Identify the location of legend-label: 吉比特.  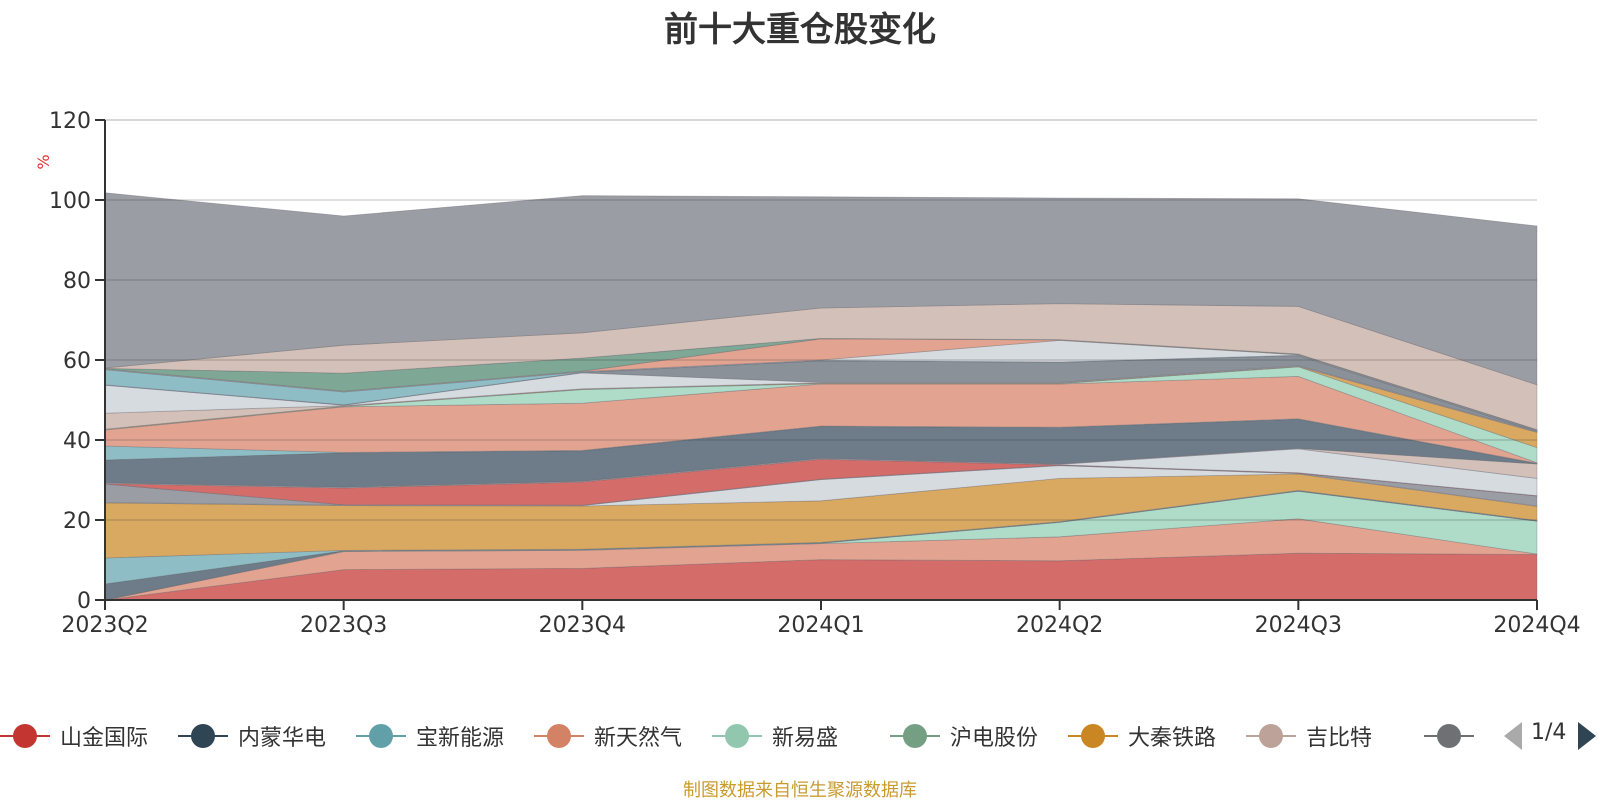
(1339, 738).